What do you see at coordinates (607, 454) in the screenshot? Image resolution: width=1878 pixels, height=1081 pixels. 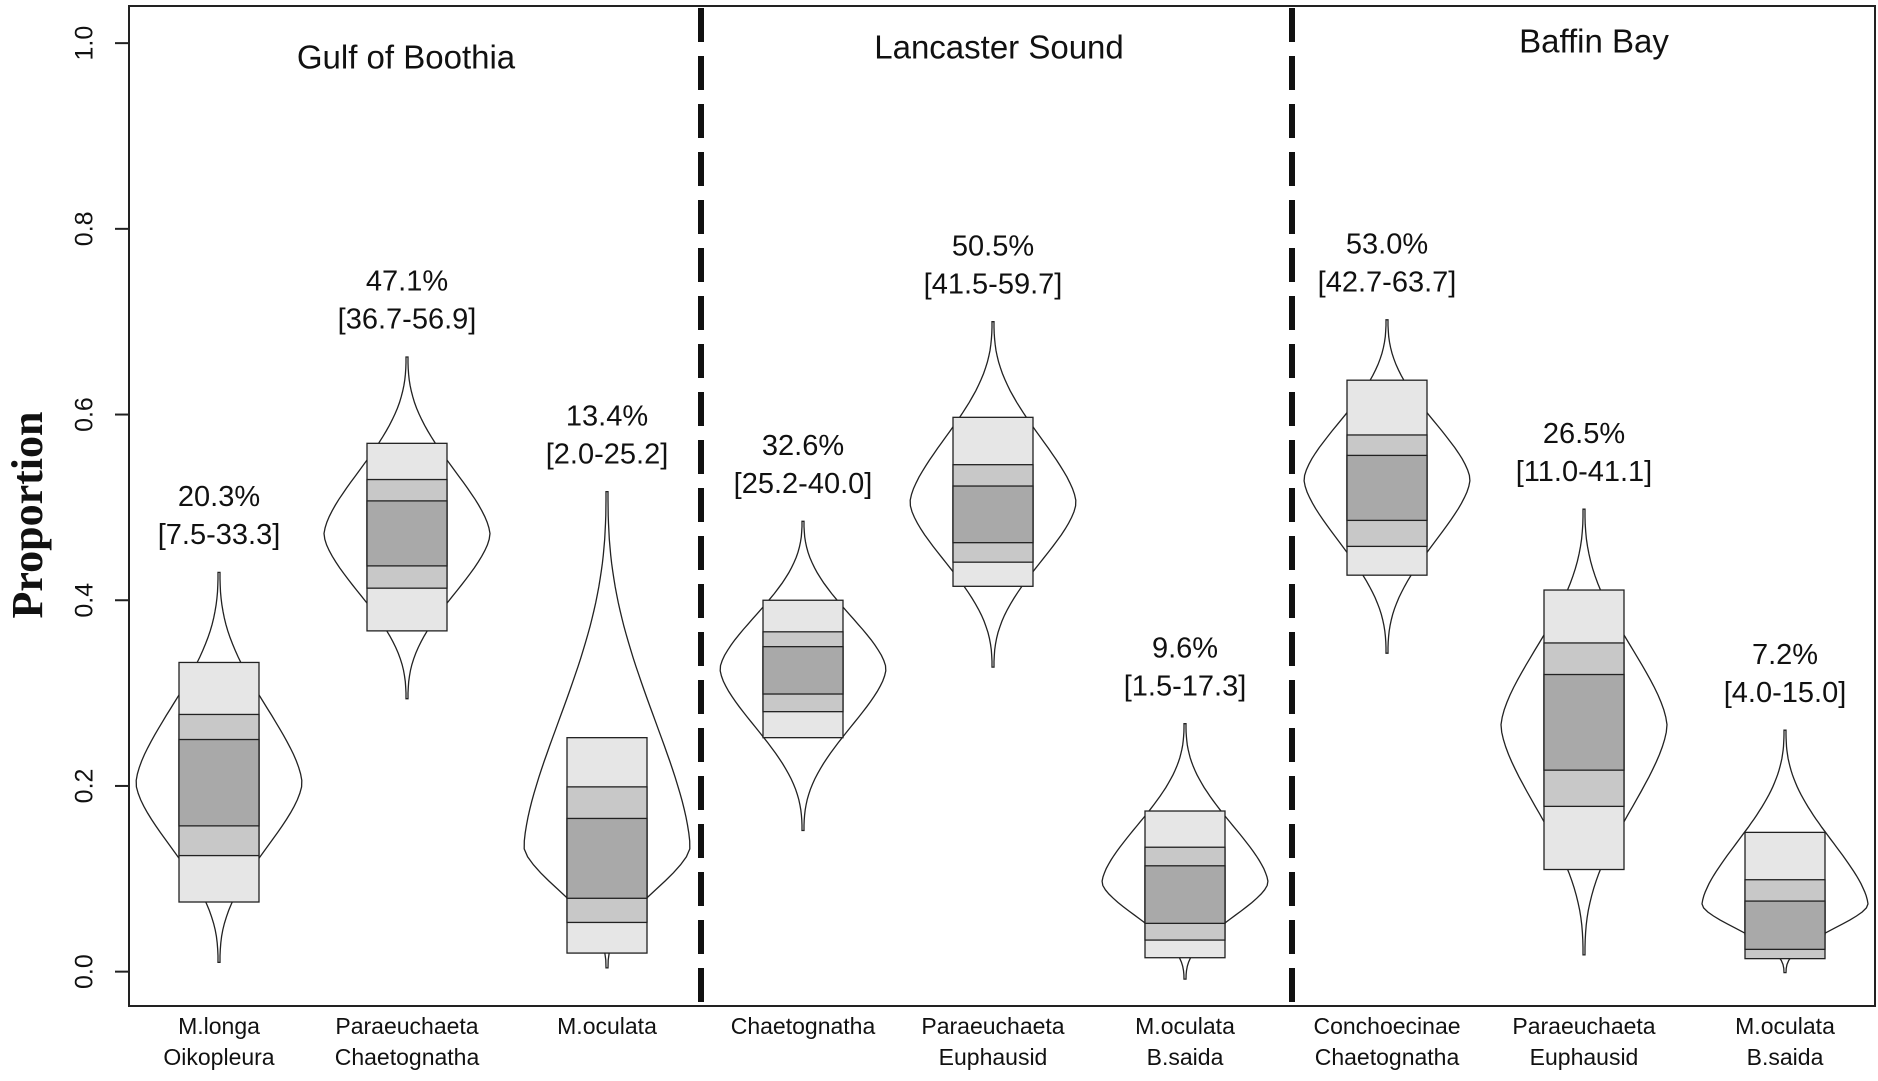 I see `ci-label: [2.0-25.2]` at bounding box center [607, 454].